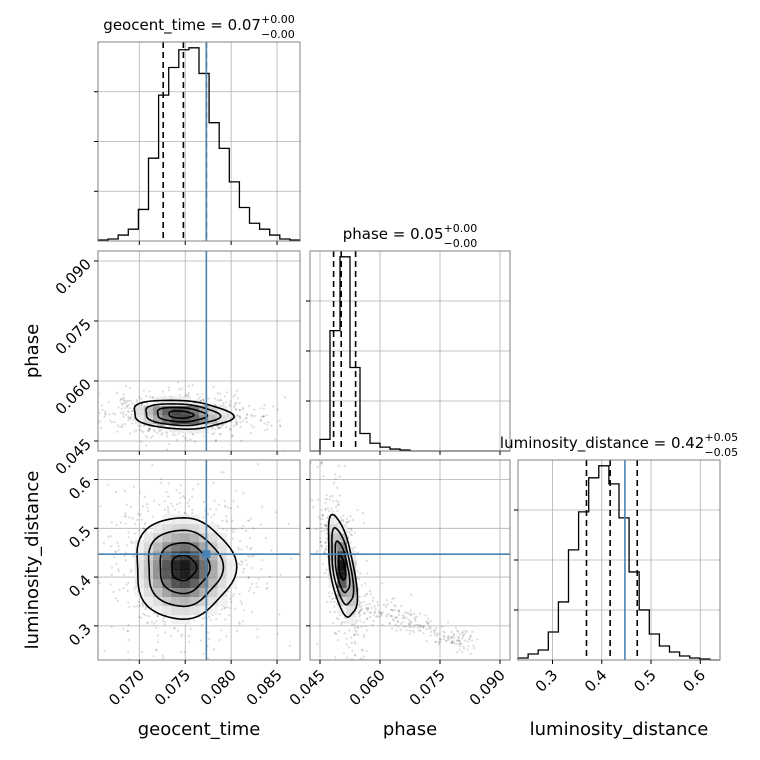  What do you see at coordinates (547, 681) in the screenshot?
I see `x-tick-label: 0.3` at bounding box center [547, 681].